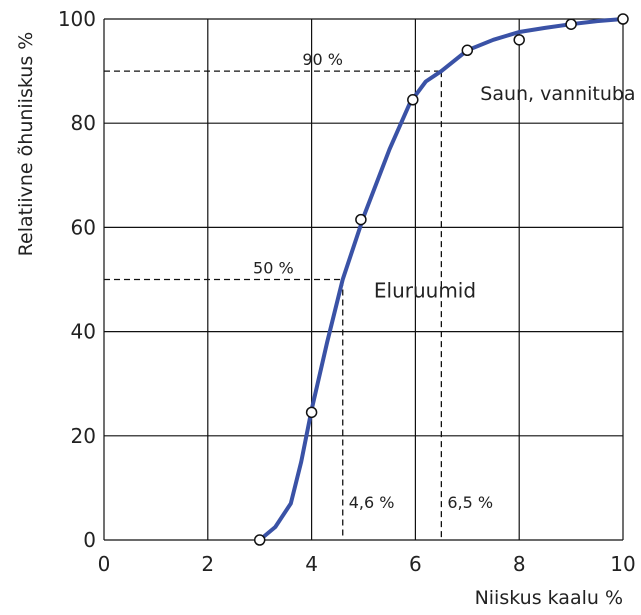  I want to click on guide-x-label: 6,5 %, so click(470, 502).